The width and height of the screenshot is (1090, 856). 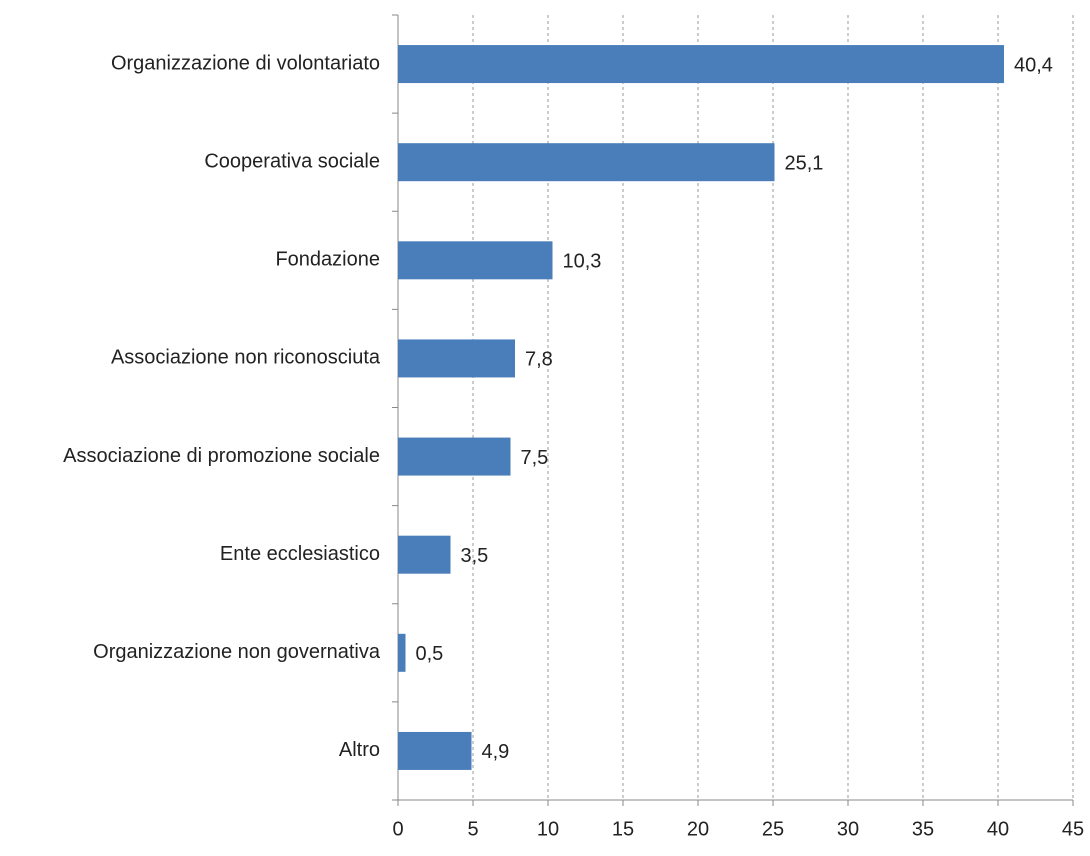 I want to click on value-label: 0,5, so click(x=430, y=654).